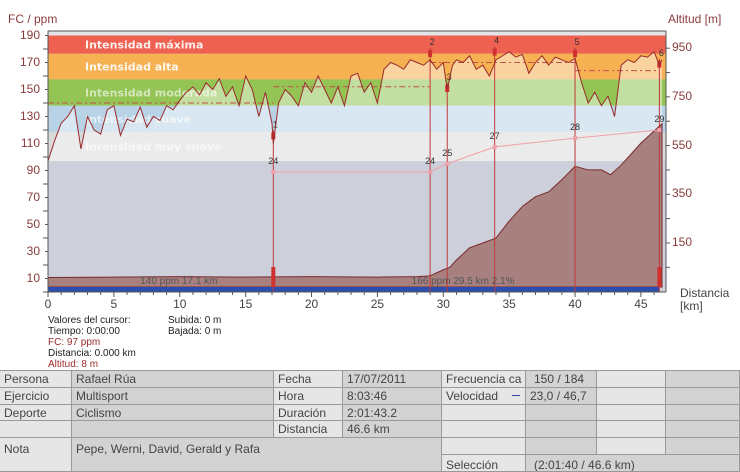 This screenshot has width=740, height=472. Describe the element at coordinates (257, 455) in the screenshot. I see `nota-value: Pepe, Werni, David, Gerald y Rafa` at that location.